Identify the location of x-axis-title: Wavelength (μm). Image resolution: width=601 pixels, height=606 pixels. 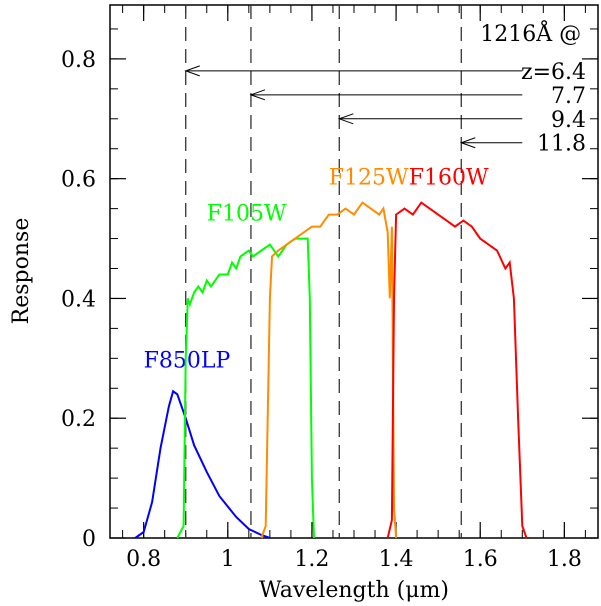
(354, 590).